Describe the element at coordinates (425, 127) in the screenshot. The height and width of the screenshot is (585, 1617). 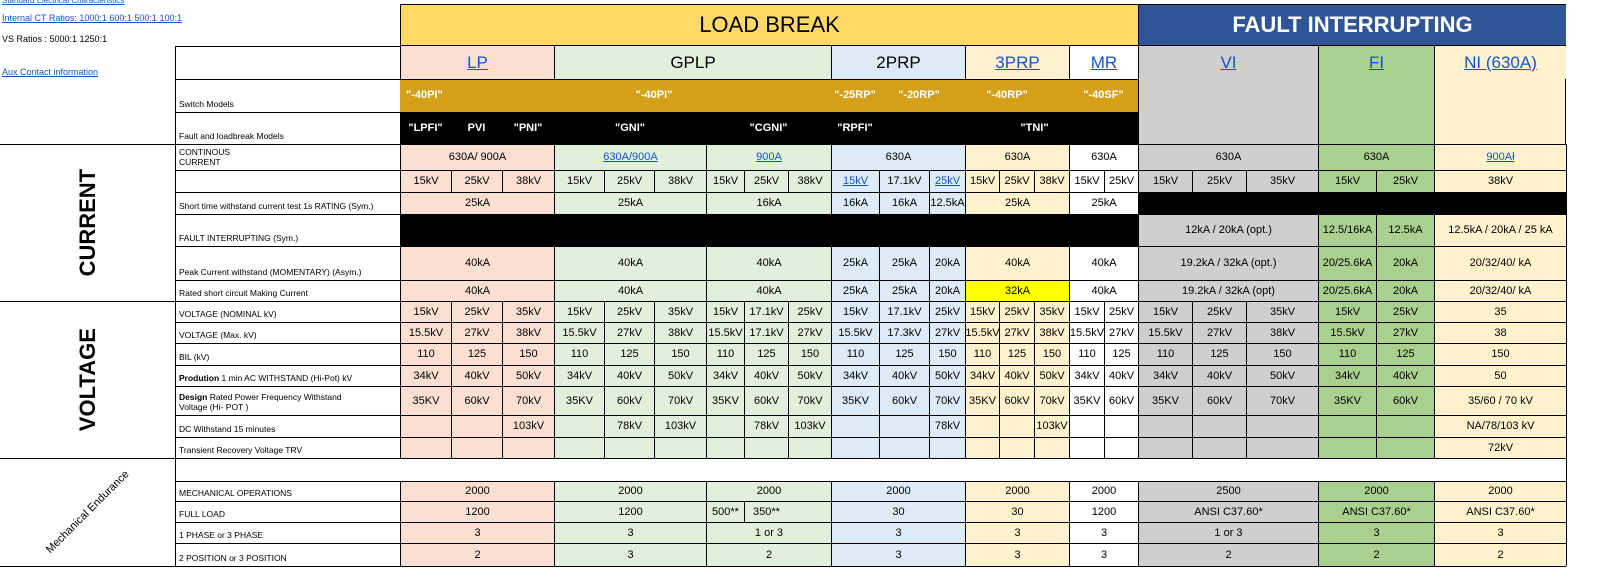
I see `fault-model-code: "LPFI"` at that location.